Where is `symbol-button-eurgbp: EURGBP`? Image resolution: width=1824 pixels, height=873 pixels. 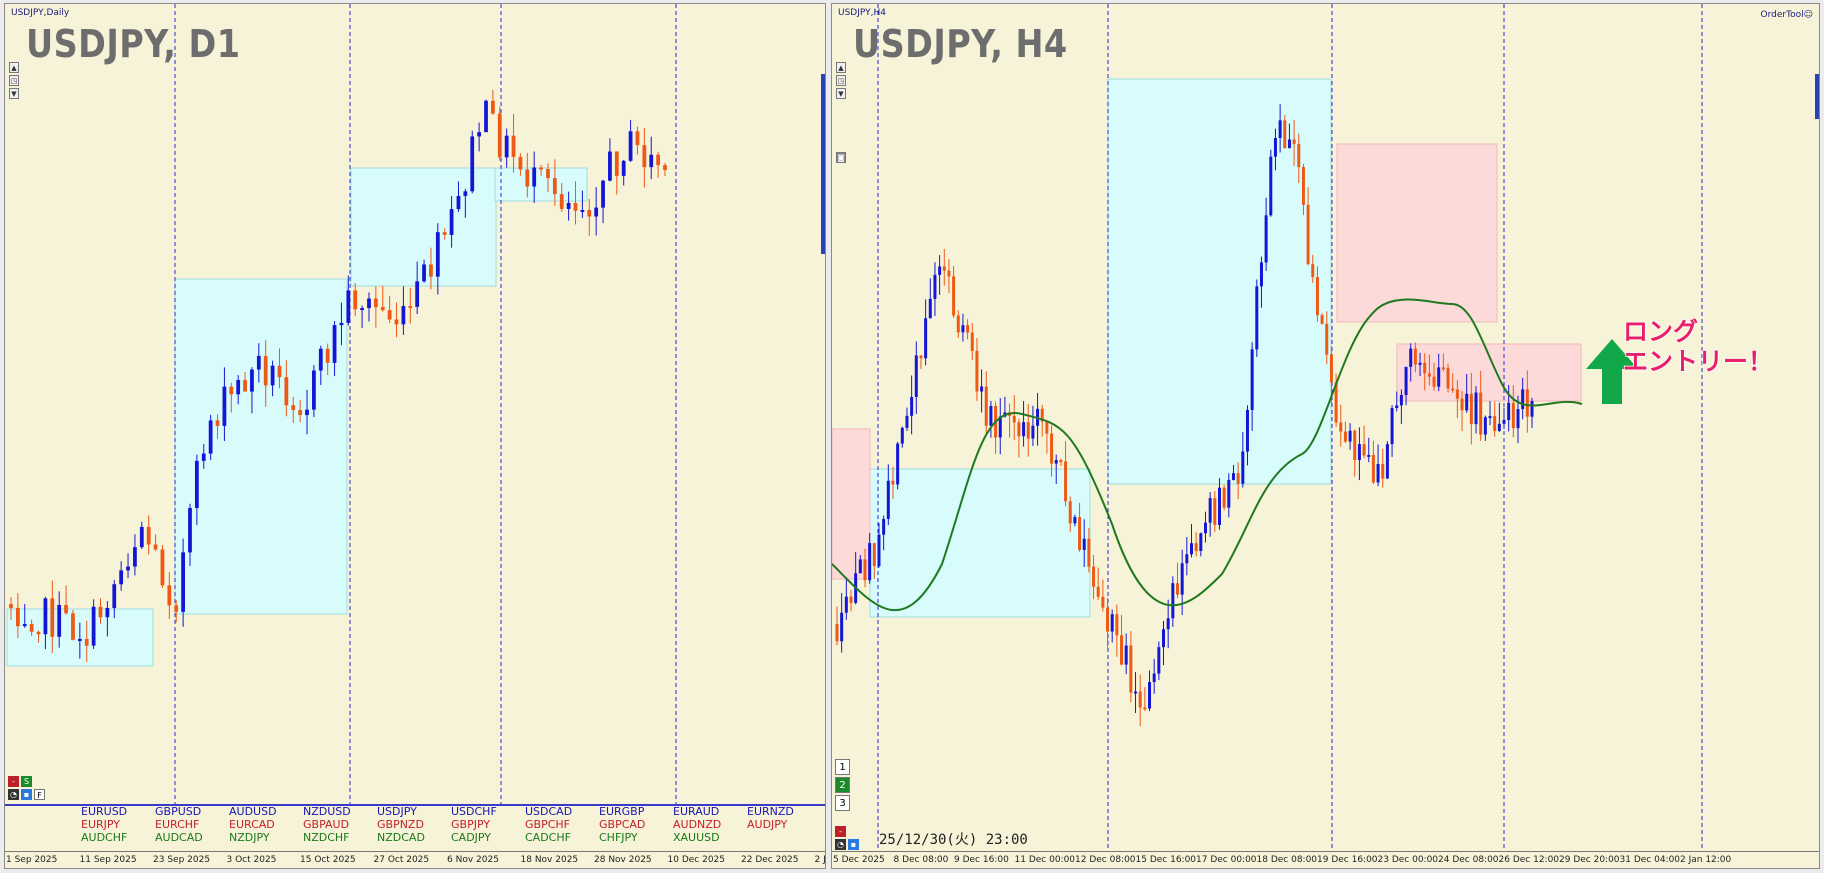 symbol-button-eurgbp: EURGBP is located at coordinates (622, 811).